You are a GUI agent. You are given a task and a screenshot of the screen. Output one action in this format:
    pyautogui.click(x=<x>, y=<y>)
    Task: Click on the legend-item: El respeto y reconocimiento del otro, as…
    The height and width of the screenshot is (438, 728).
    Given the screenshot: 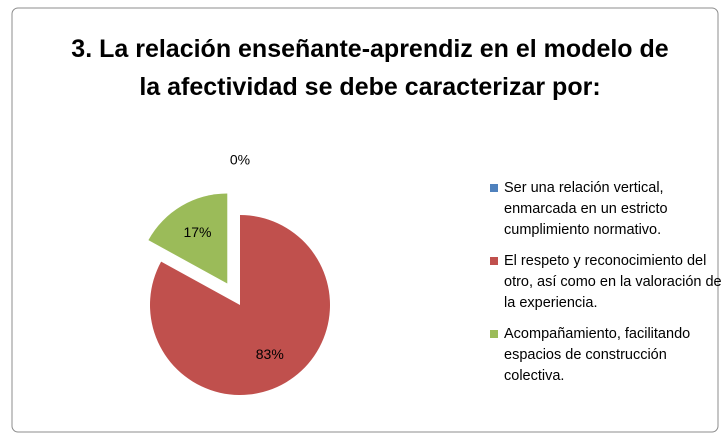 What is the action you would take?
    pyautogui.click(x=608, y=282)
    